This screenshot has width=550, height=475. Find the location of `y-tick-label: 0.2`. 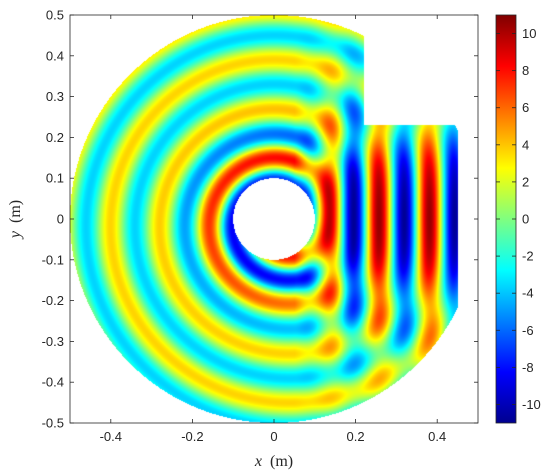

y-tick-label: 0.2 is located at coordinates (55, 137).